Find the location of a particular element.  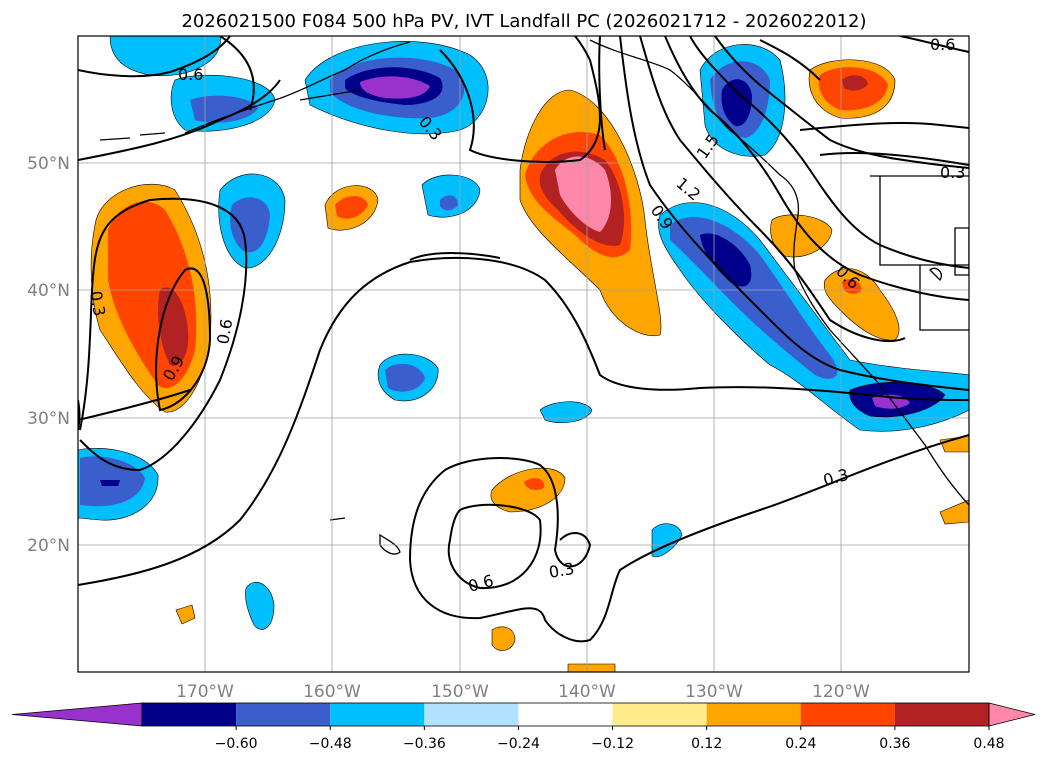

colorbar-extension-high is located at coordinates (1012, 714).